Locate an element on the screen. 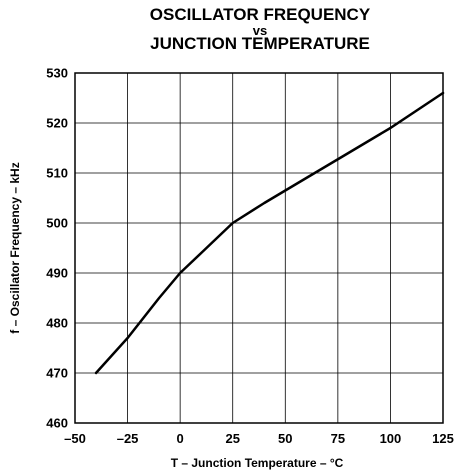 Image resolution: width=461 pixels, height=474 pixels. chart-title-line-3: JUNCTION TEMPERATURE is located at coordinates (260, 43).